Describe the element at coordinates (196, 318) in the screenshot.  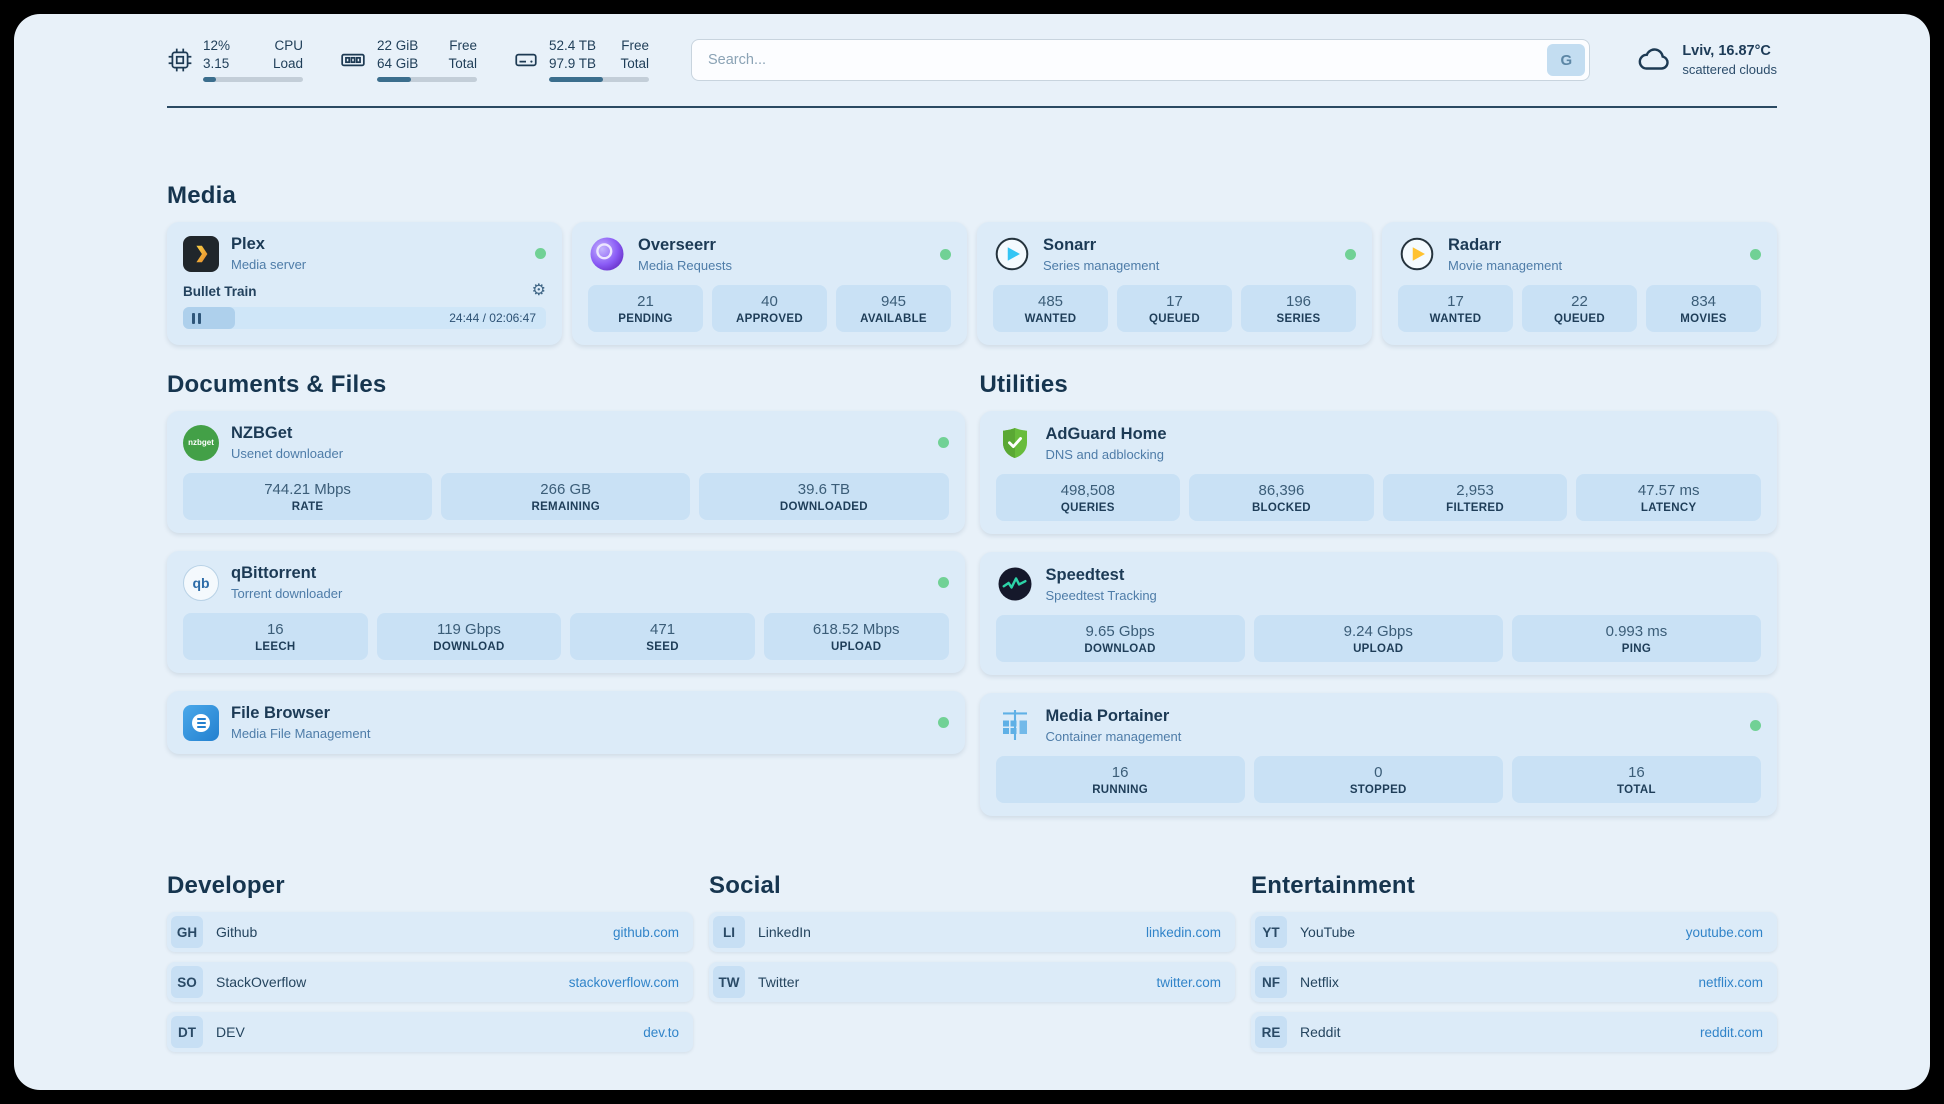
I see `pause-icon` at that location.